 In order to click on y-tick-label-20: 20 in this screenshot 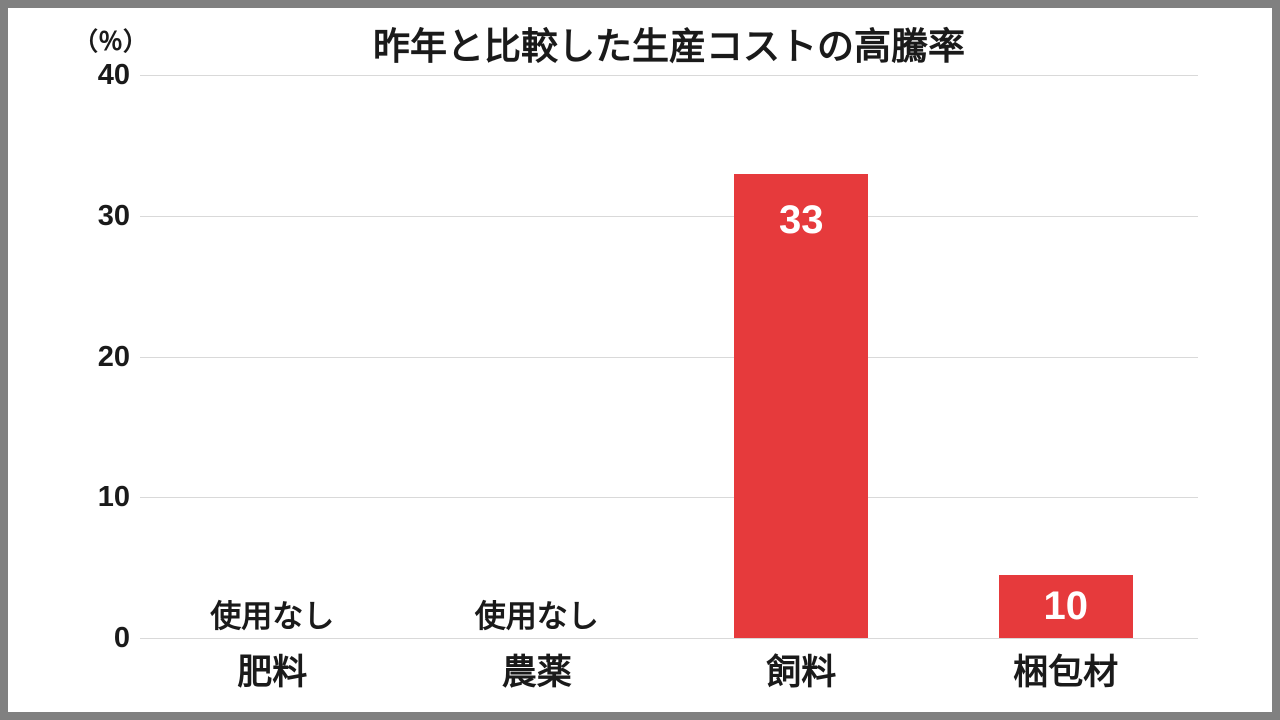, I will do `click(113, 356)`.